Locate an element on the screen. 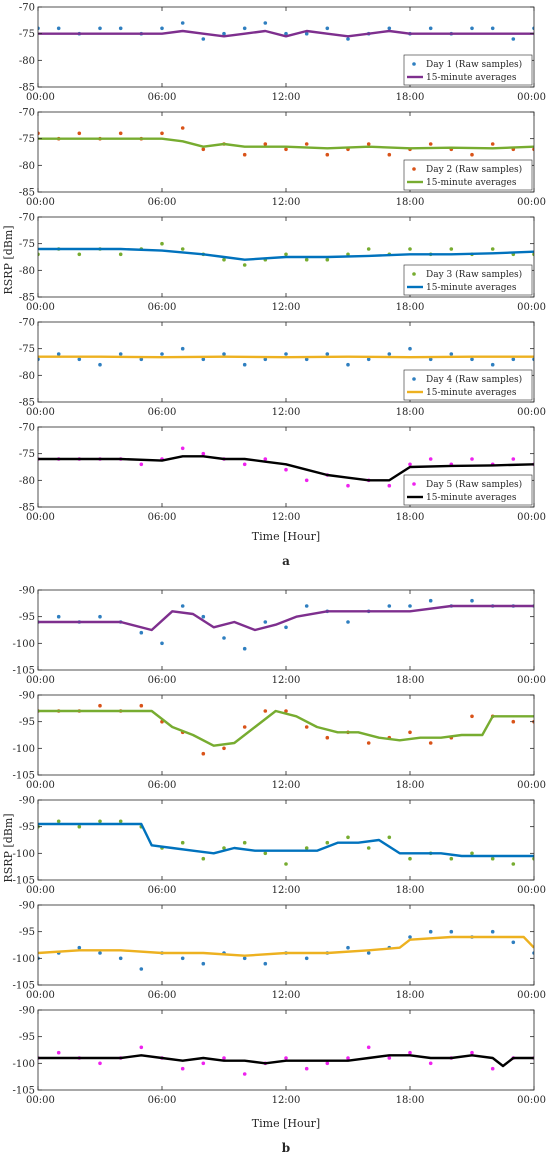  y-tick-label: -105 is located at coordinates (24, 1091).